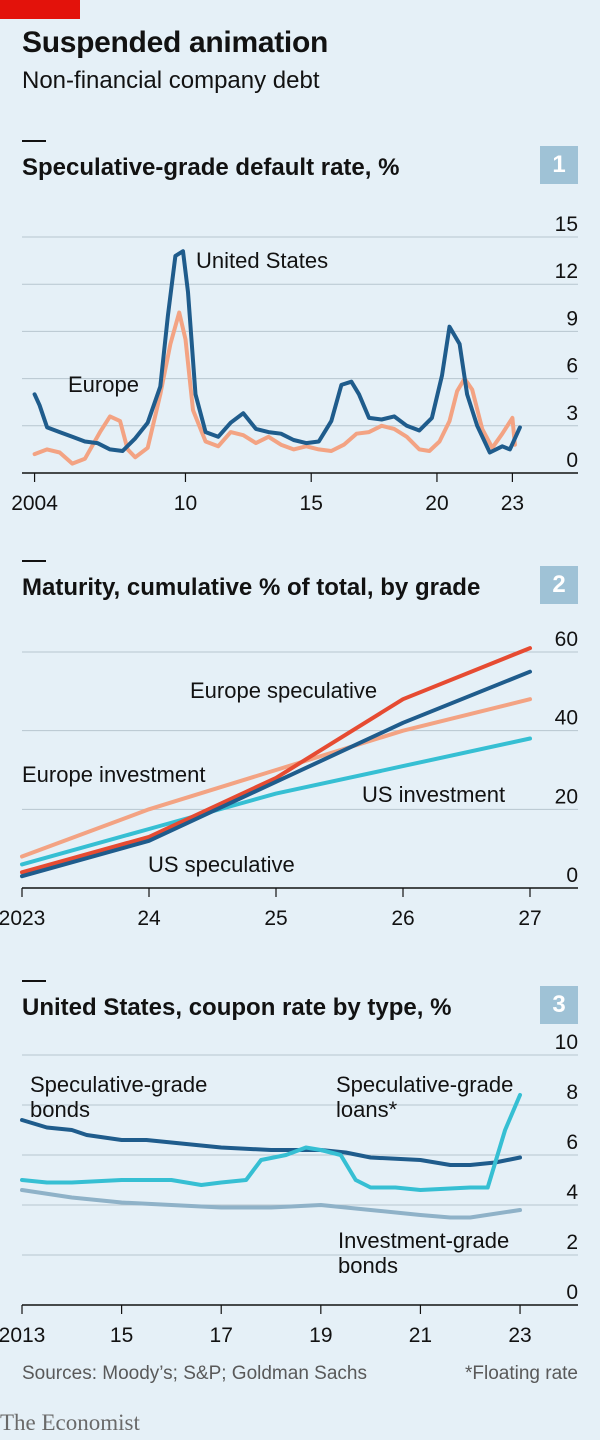 The height and width of the screenshot is (1440, 600). Describe the element at coordinates (433, 794) in the screenshot. I see `series-label-us-investment: US investment` at that location.